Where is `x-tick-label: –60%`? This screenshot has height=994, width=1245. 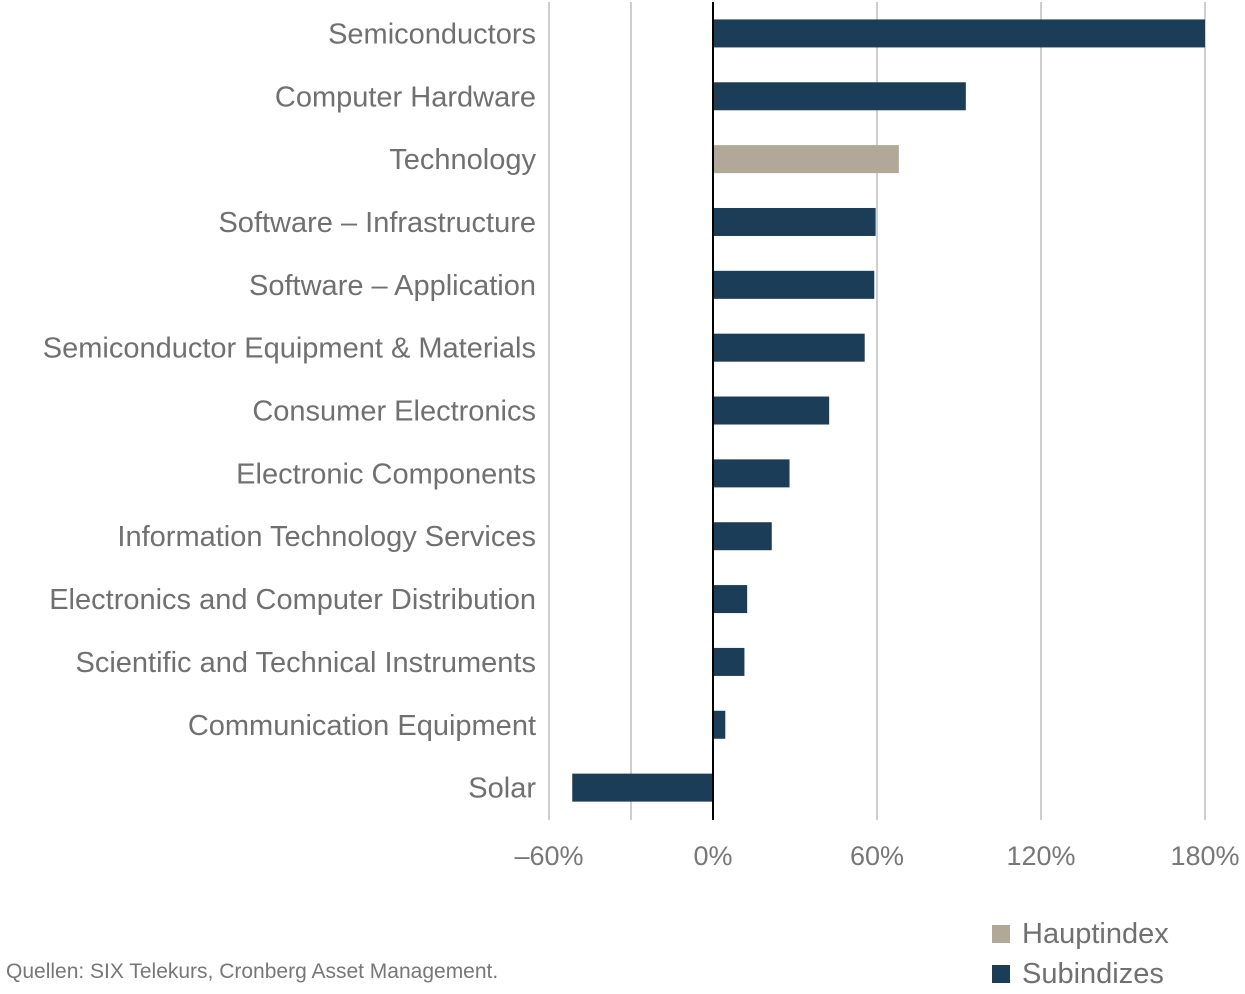
x-tick-label: –60% is located at coordinates (548, 856).